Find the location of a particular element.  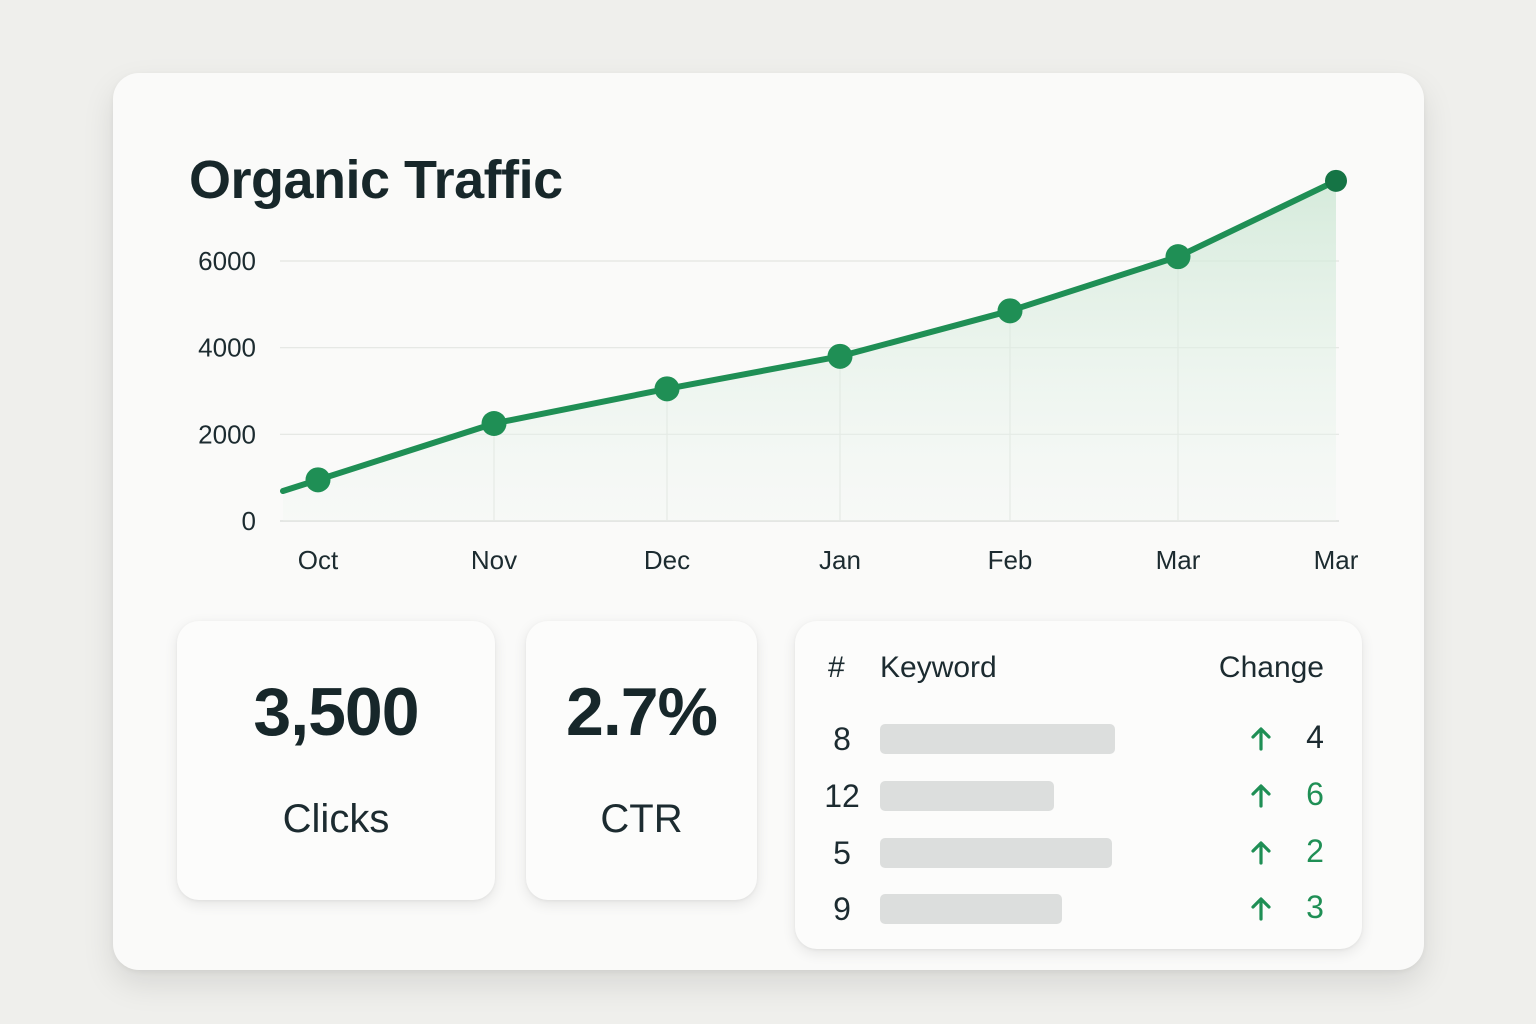

x-tick-label: Jan is located at coordinates (840, 560).